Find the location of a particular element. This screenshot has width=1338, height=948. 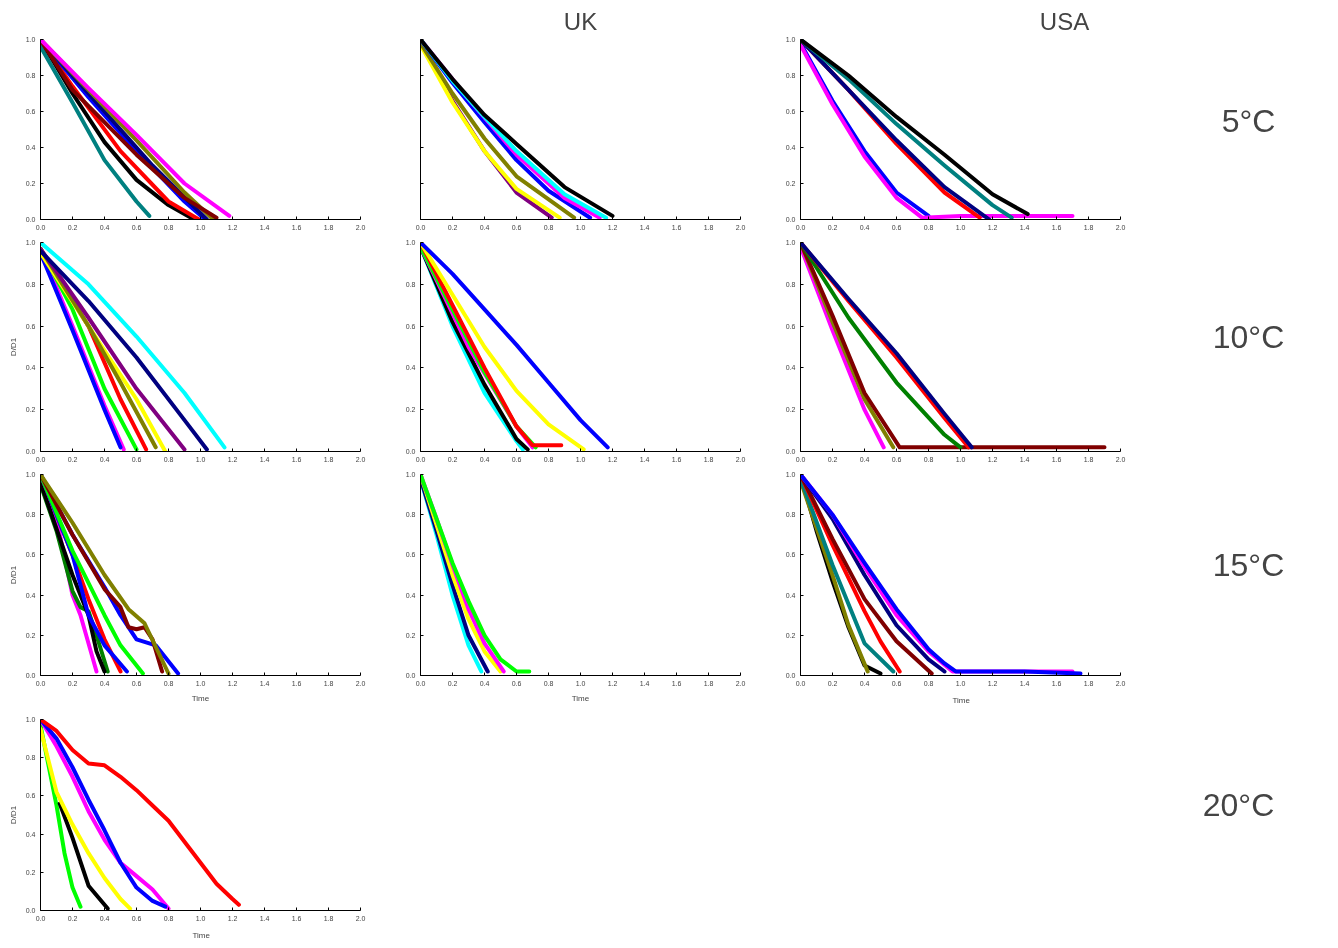

text: 15°C is located at coordinates (1248, 564).